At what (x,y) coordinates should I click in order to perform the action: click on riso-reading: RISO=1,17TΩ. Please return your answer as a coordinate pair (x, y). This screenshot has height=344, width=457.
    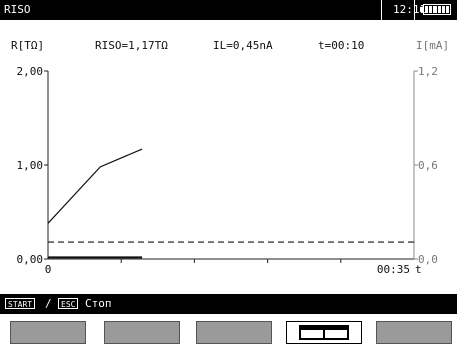
    Looking at the image, I should click on (131, 45).